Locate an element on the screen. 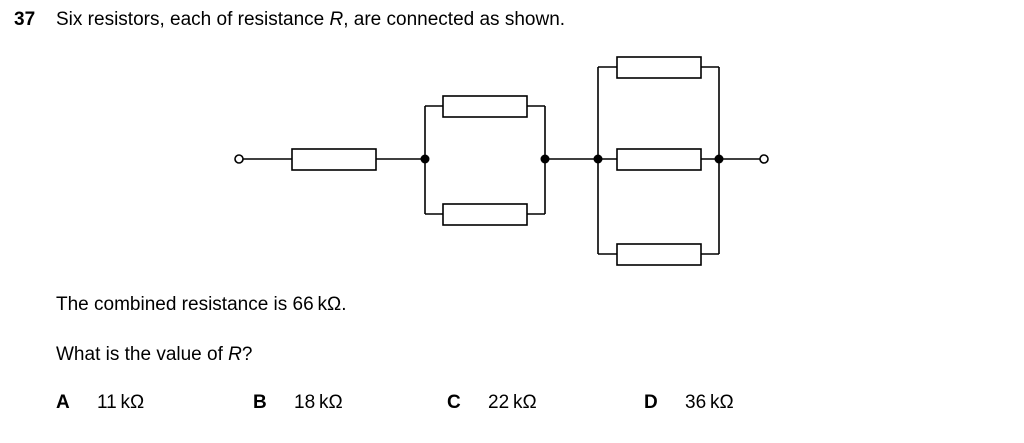 The image size is (1024, 443). option-d-letter: D is located at coordinates (651, 402).